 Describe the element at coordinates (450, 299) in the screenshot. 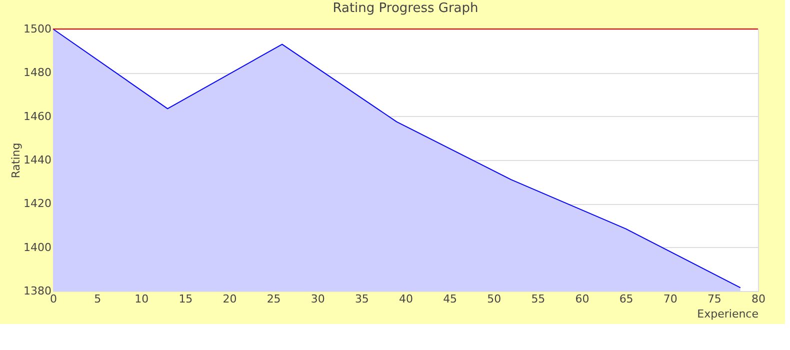

I see `x-tick-label: 45` at that location.